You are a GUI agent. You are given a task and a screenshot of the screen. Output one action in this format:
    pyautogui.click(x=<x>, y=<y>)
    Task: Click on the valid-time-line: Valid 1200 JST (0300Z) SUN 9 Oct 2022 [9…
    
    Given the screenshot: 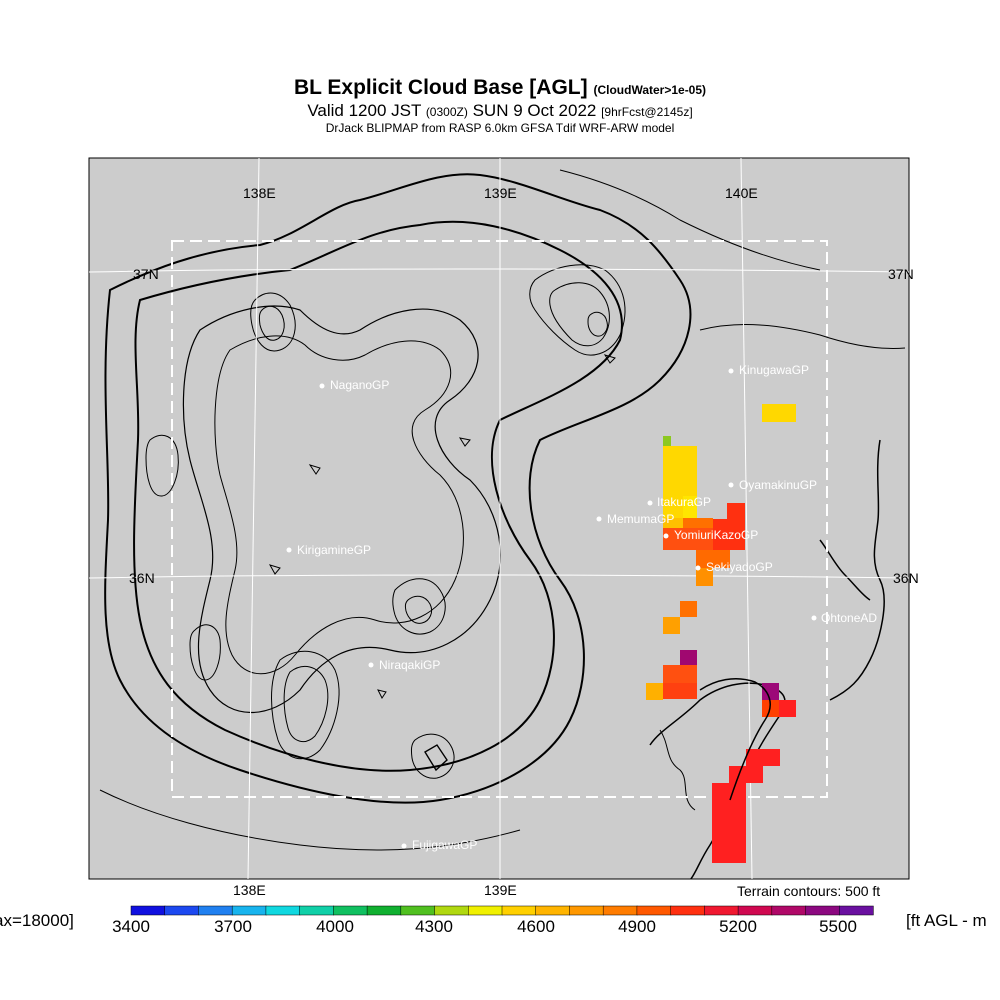 What is the action you would take?
    pyautogui.click(x=500, y=111)
    